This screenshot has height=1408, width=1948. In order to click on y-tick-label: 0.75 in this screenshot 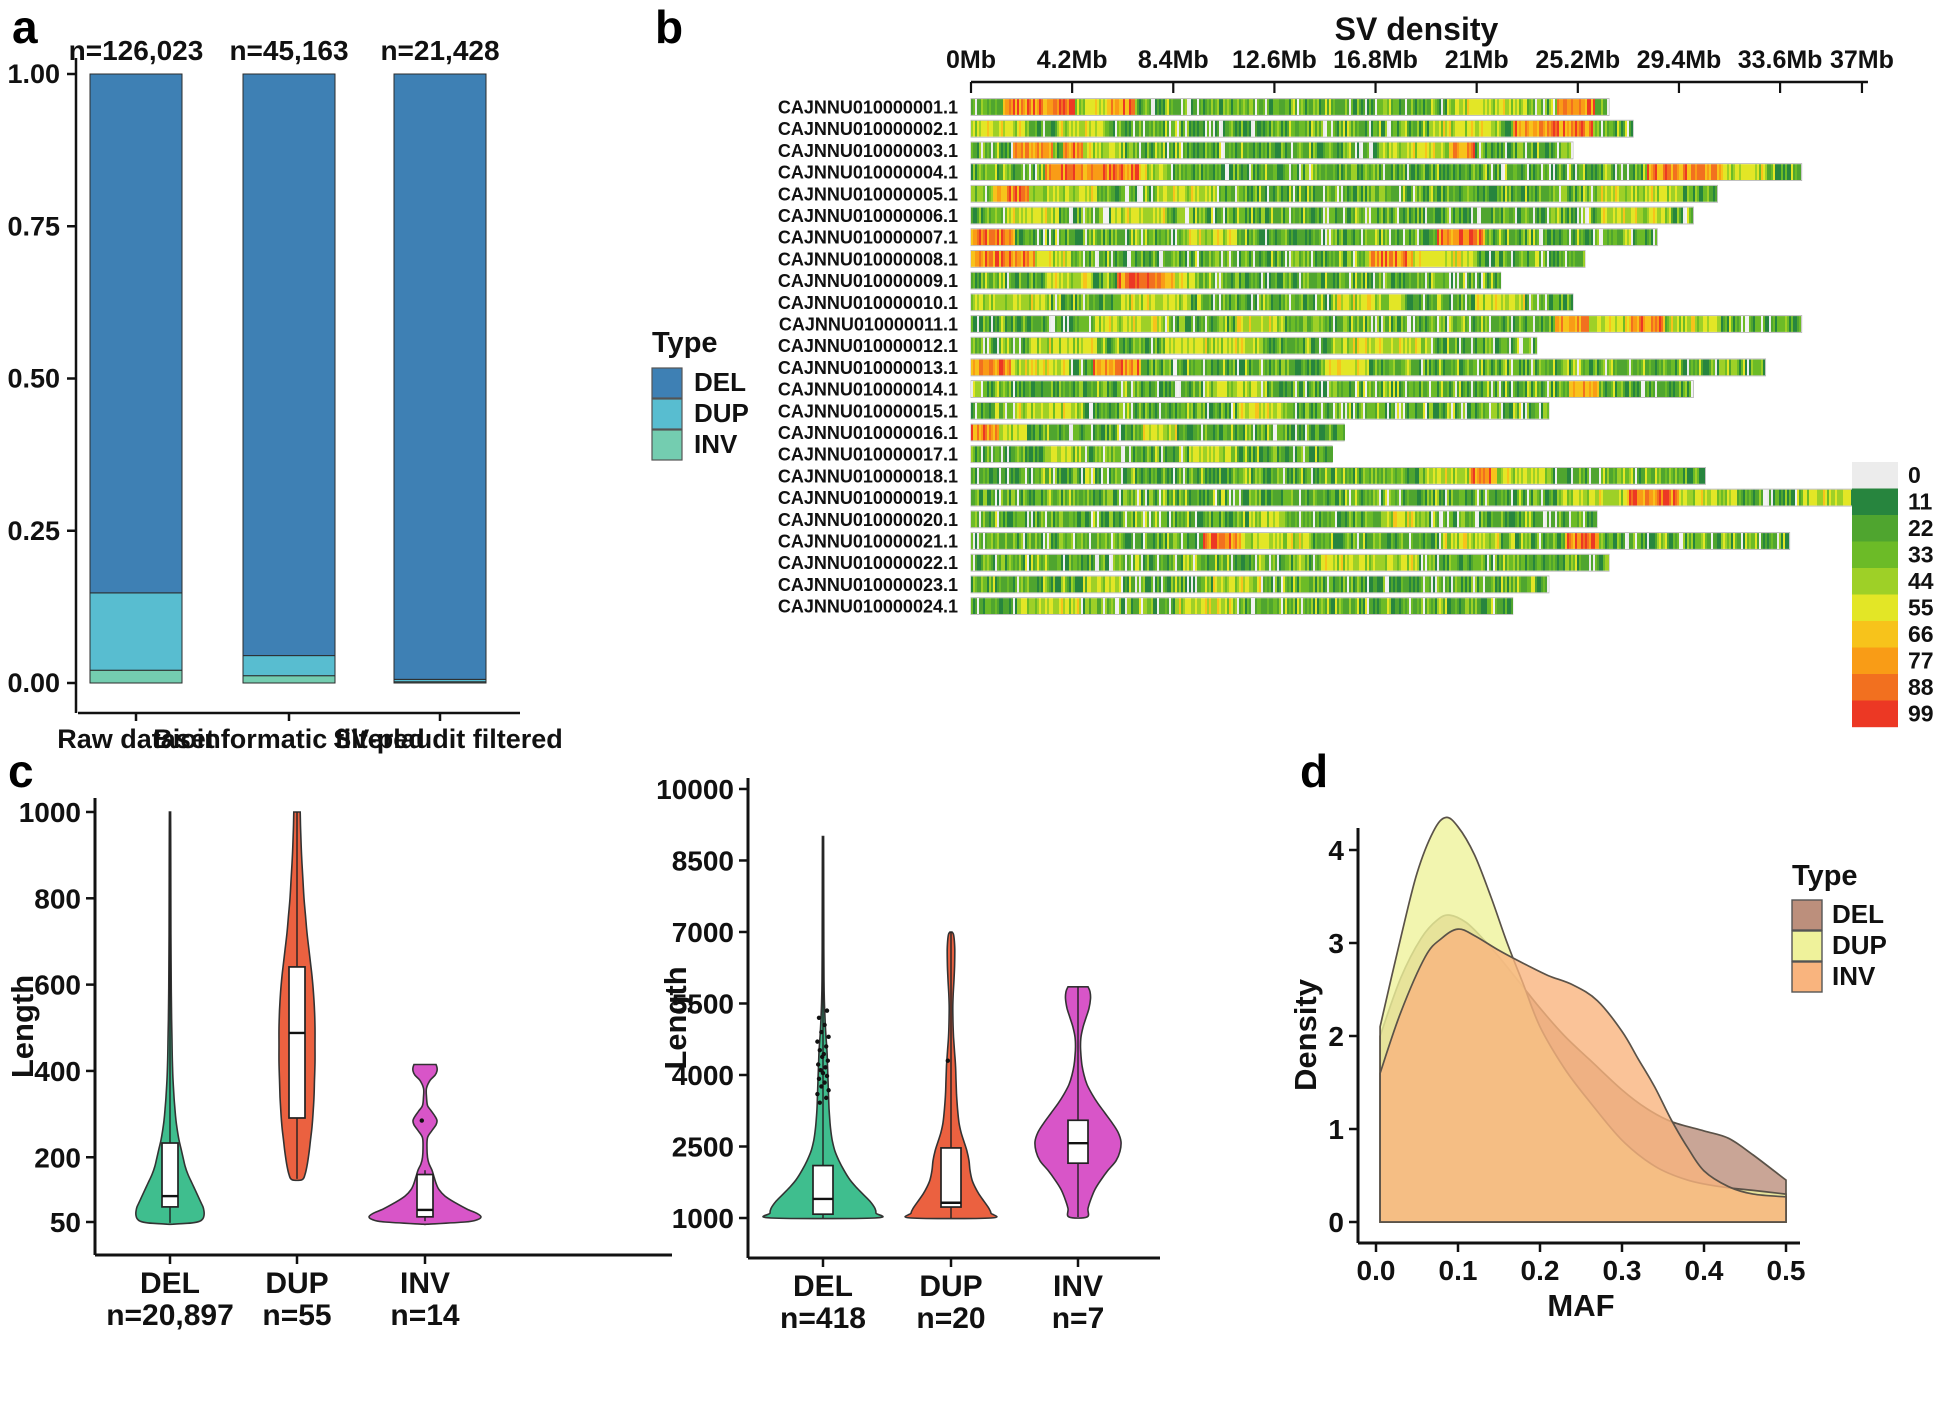, I will do `click(33, 226)`.